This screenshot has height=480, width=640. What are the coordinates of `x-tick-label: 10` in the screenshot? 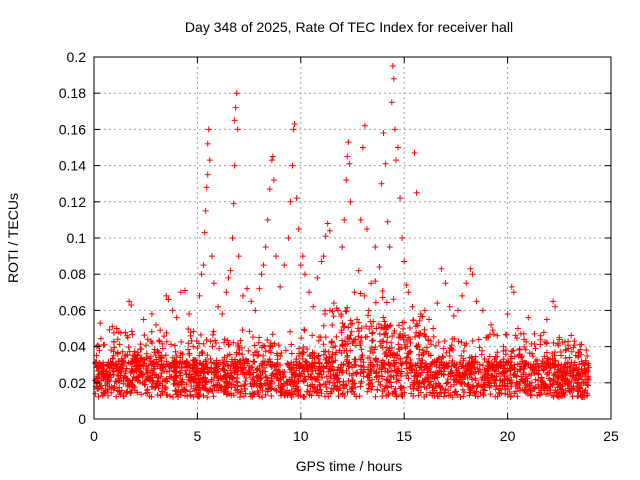 It's located at (301, 436).